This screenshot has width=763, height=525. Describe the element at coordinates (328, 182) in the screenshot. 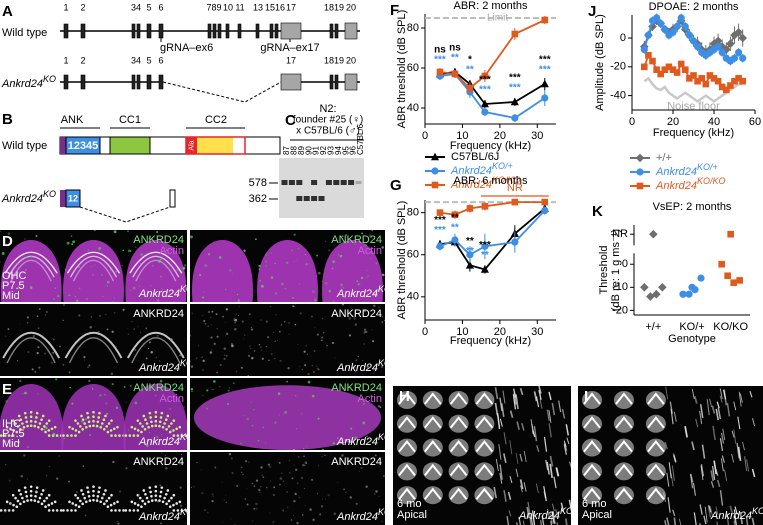

I see `gel-band` at that location.